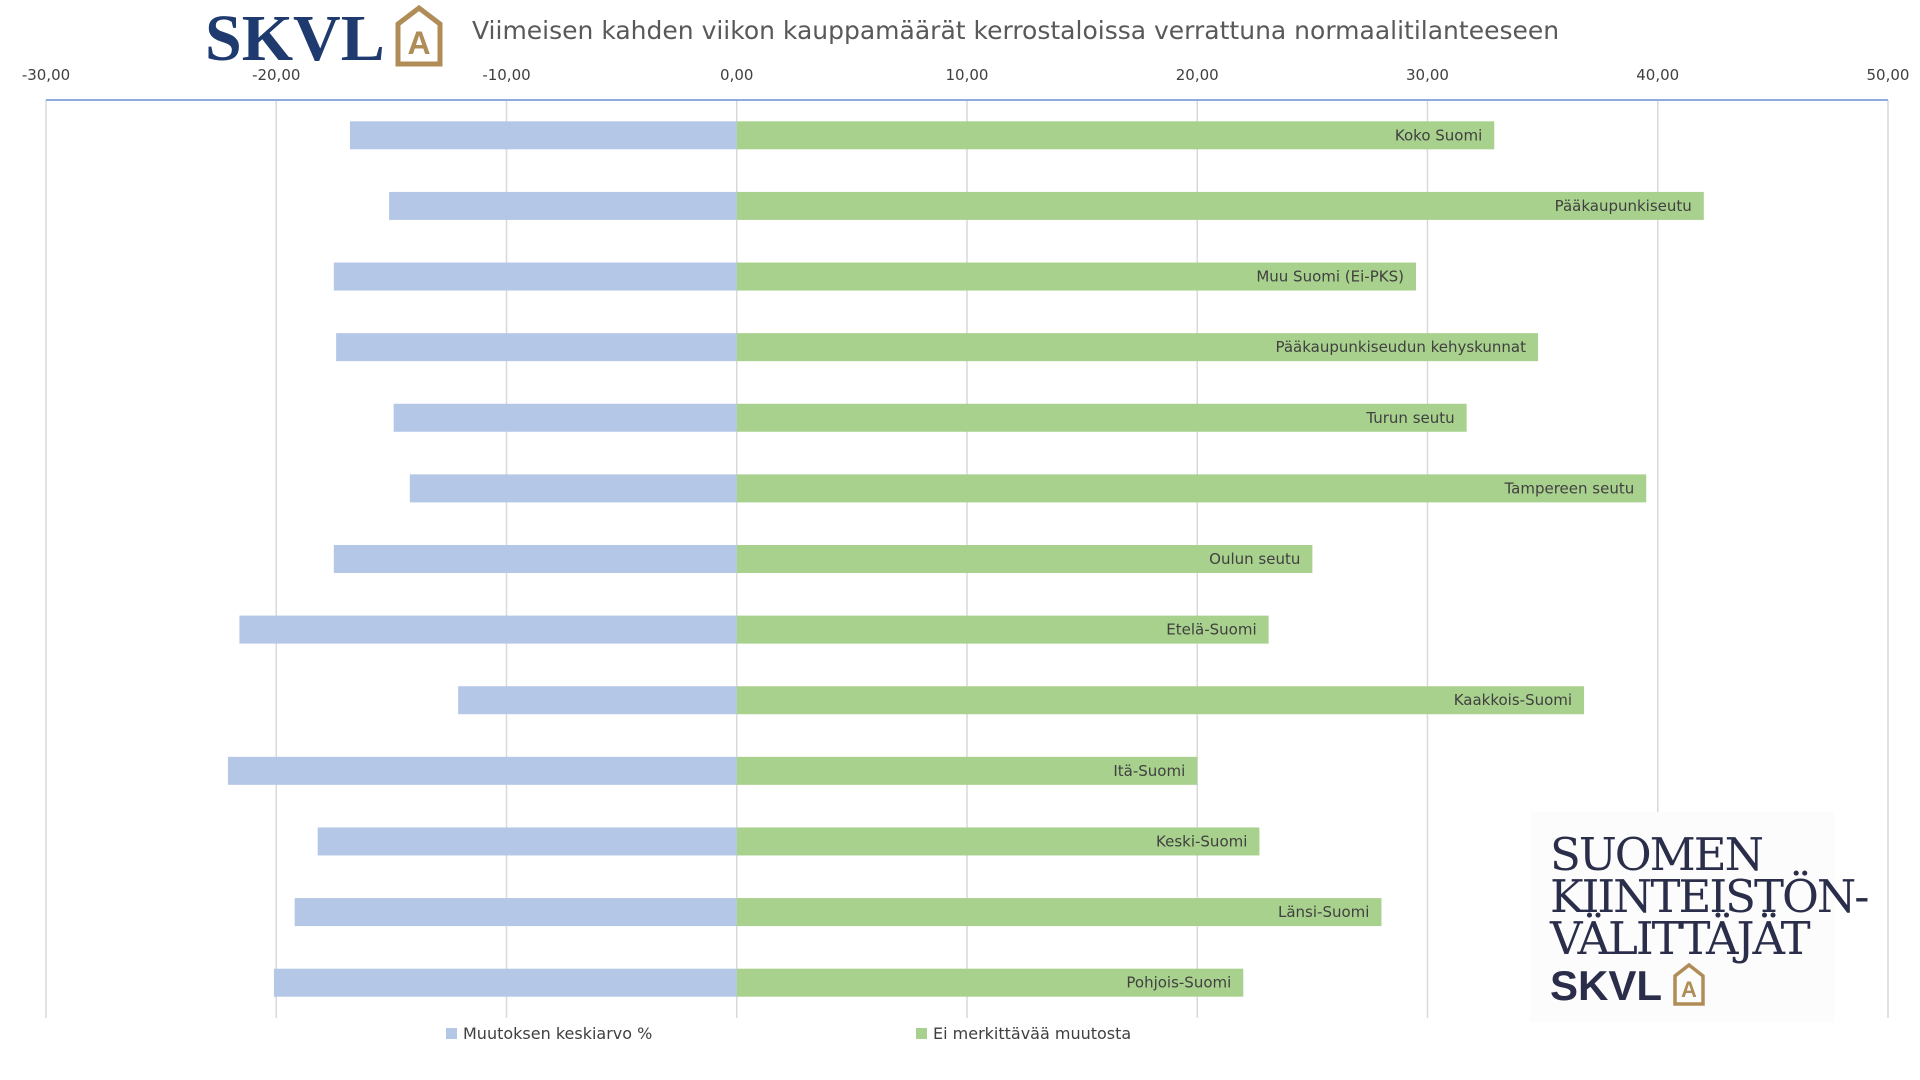 The width and height of the screenshot is (1920, 1080). Describe the element at coordinates (1680, 938) in the screenshot. I see `brand-line-3: VÄLITTÄJÄT` at that location.